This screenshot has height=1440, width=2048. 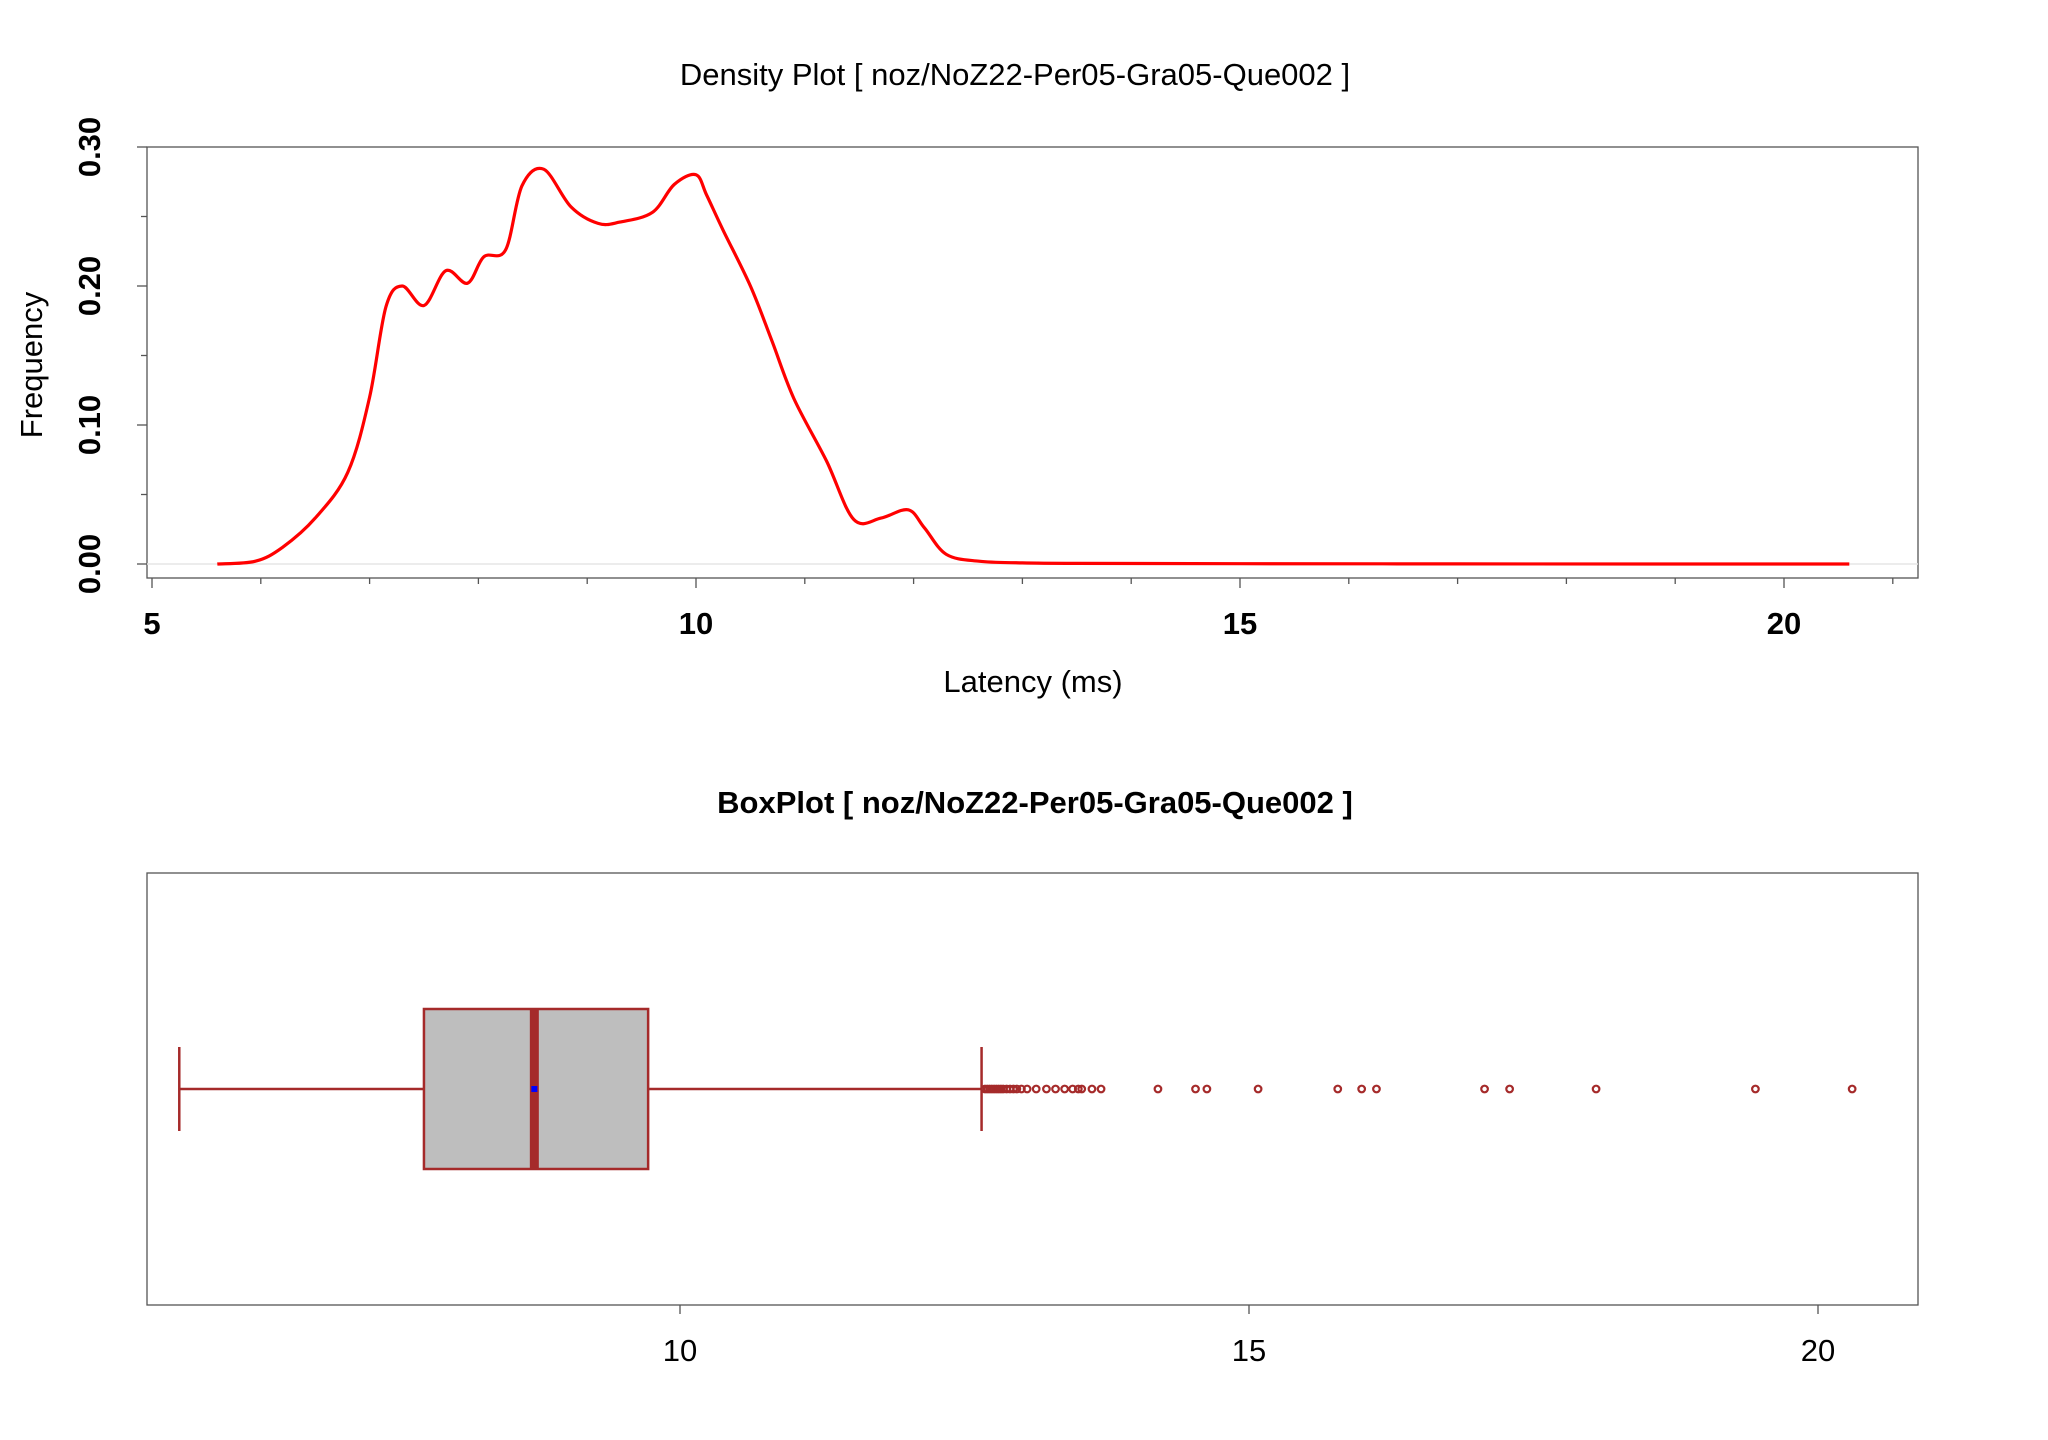 I want to click on density-x-tick-label: 5, so click(x=151, y=623).